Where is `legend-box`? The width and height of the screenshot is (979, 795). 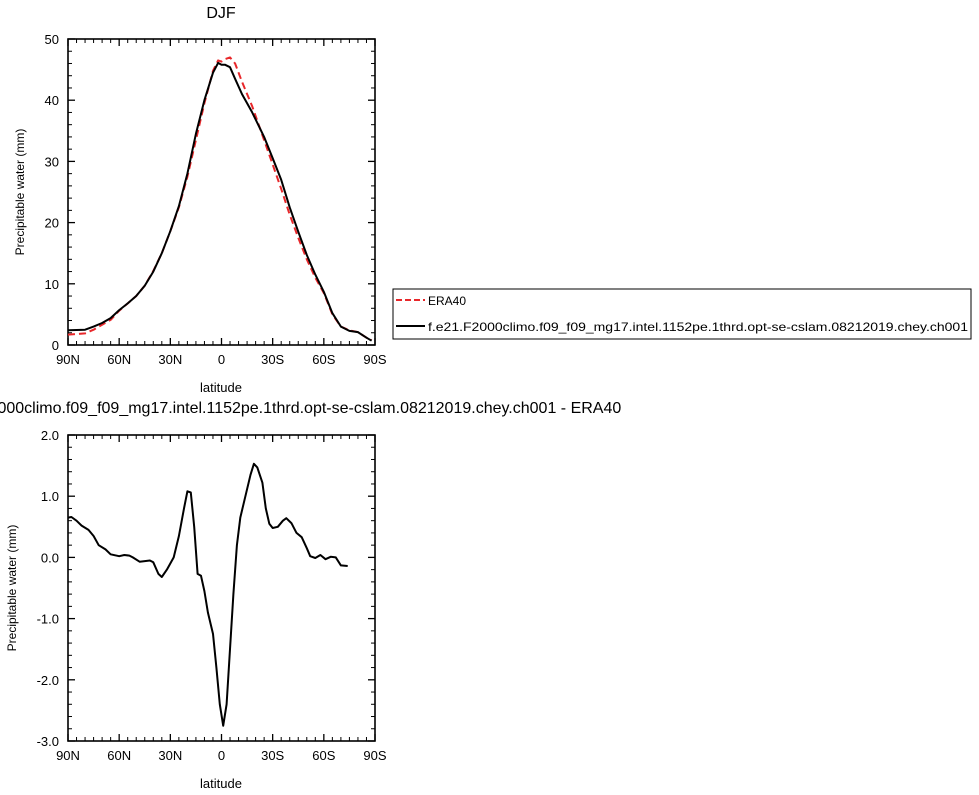 legend-box is located at coordinates (682, 314).